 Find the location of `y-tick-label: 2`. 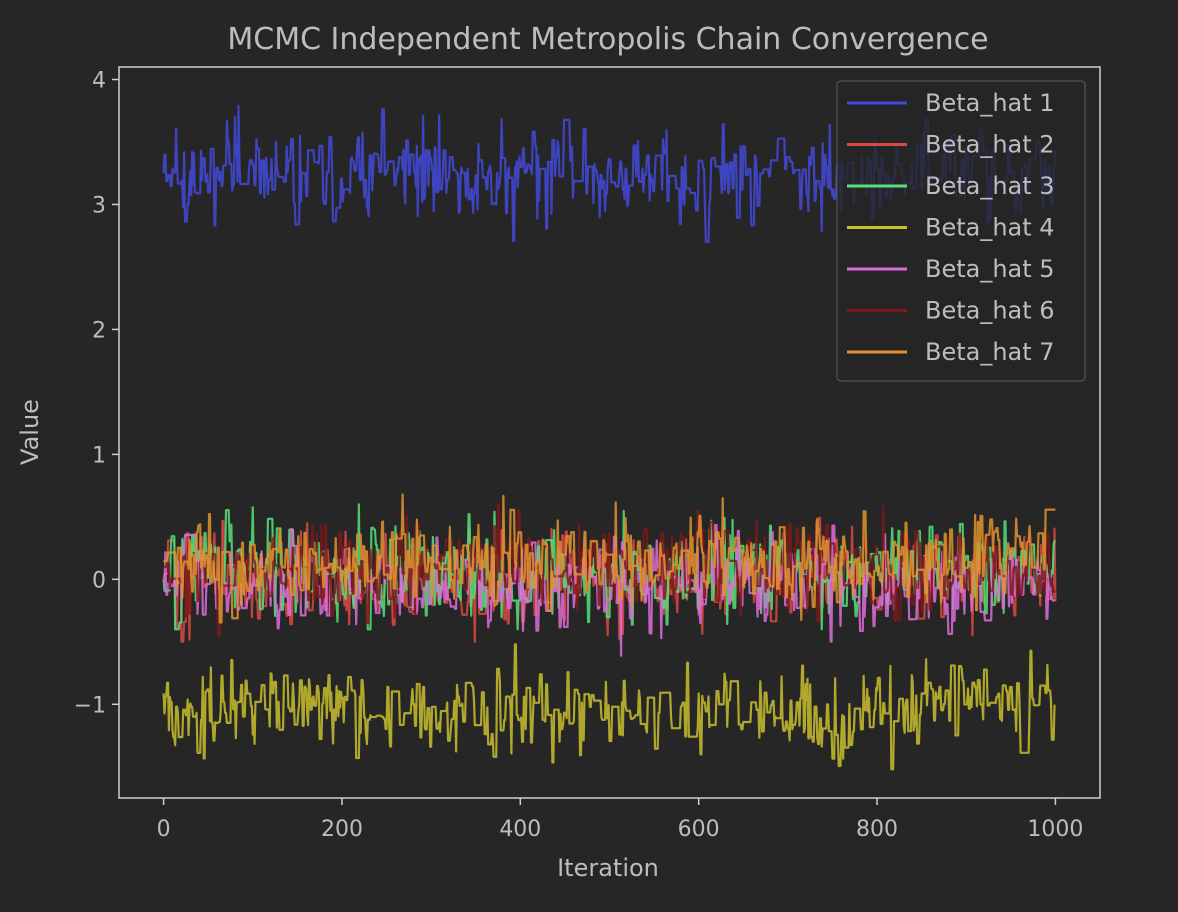

y-tick-label: 2 is located at coordinates (99, 330).